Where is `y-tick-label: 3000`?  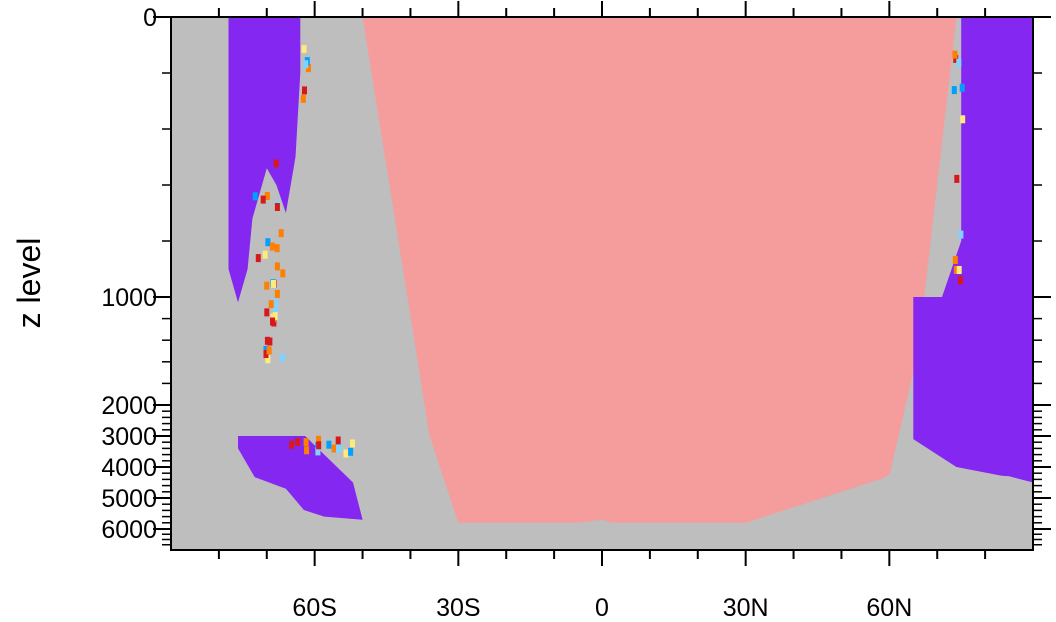
y-tick-label: 3000 is located at coordinates (129, 437).